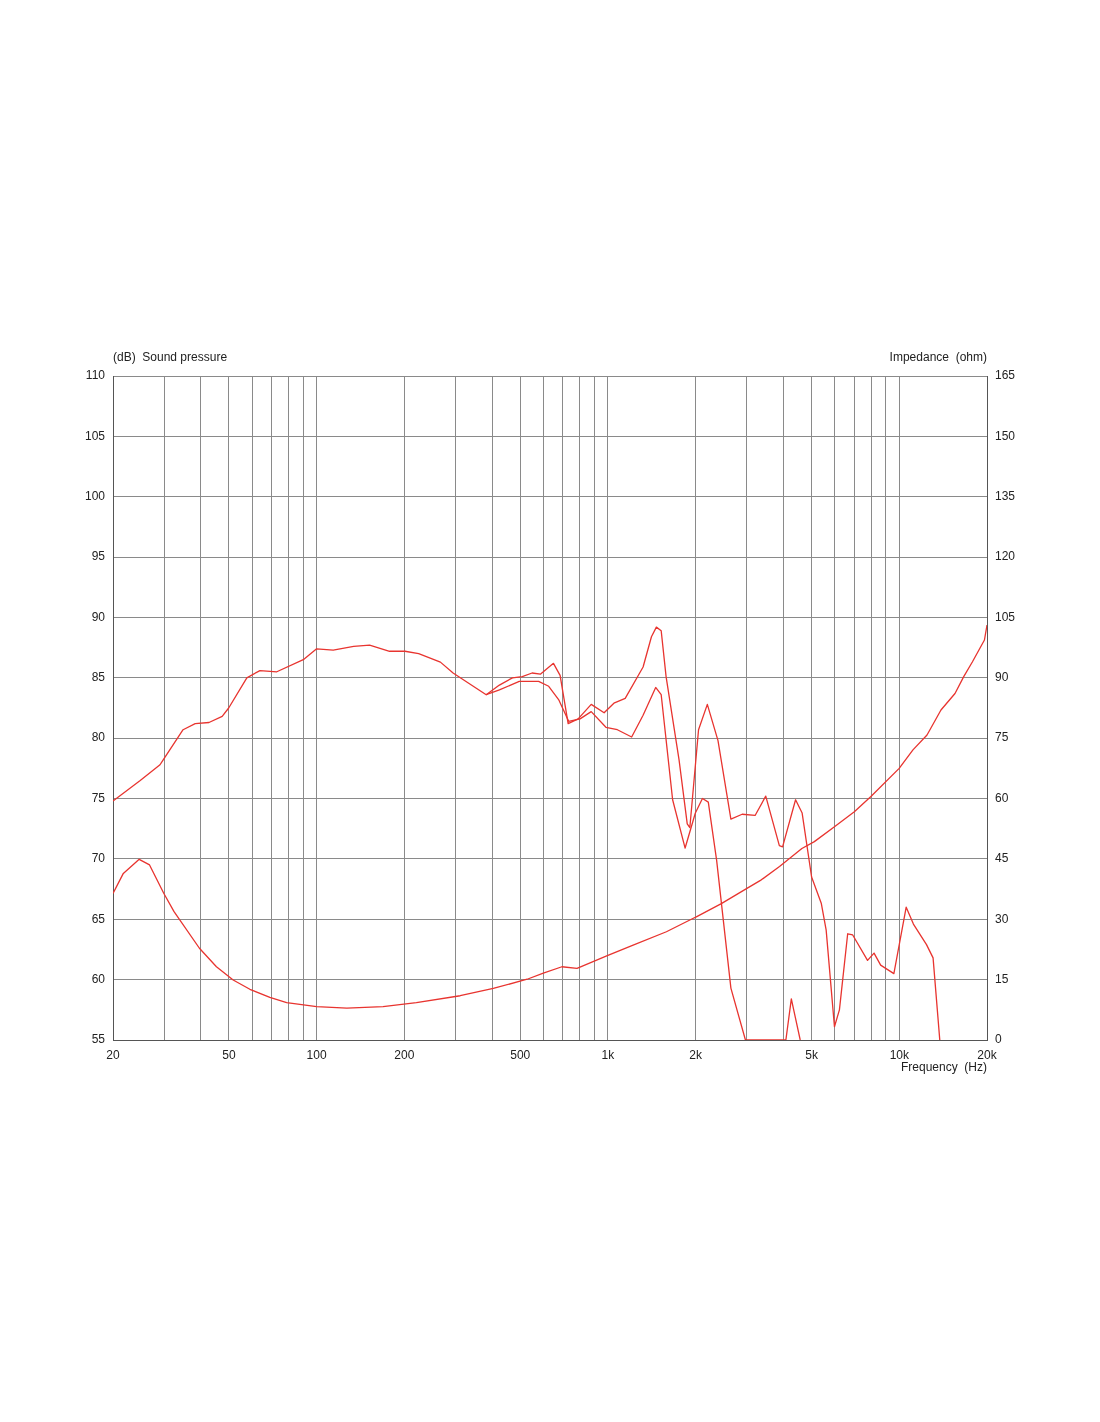 The image size is (1100, 1422). I want to click on x-tick-label: 20, so click(113, 1054).